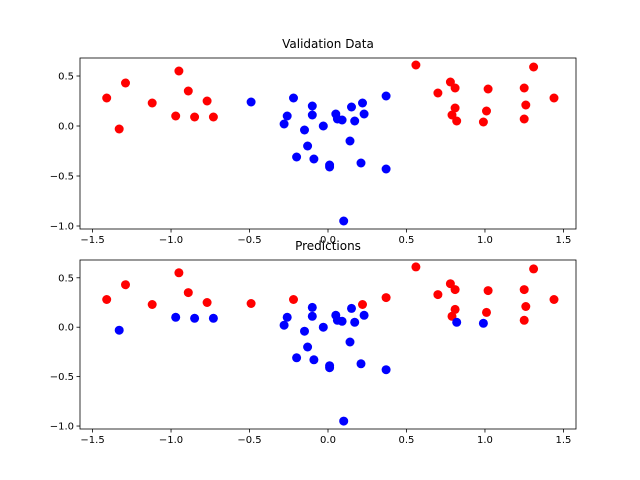 The image size is (640, 480). What do you see at coordinates (66, 77) in the screenshot?
I see `y-tick-label: 0.5` at bounding box center [66, 77].